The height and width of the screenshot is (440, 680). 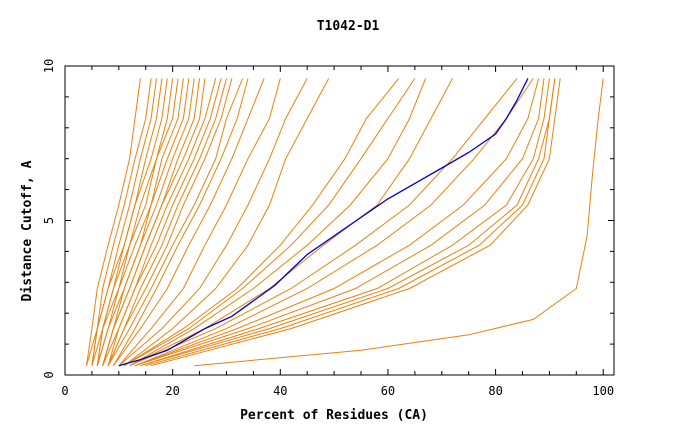 I want to click on x-tick-label: 80, so click(x=495, y=391).